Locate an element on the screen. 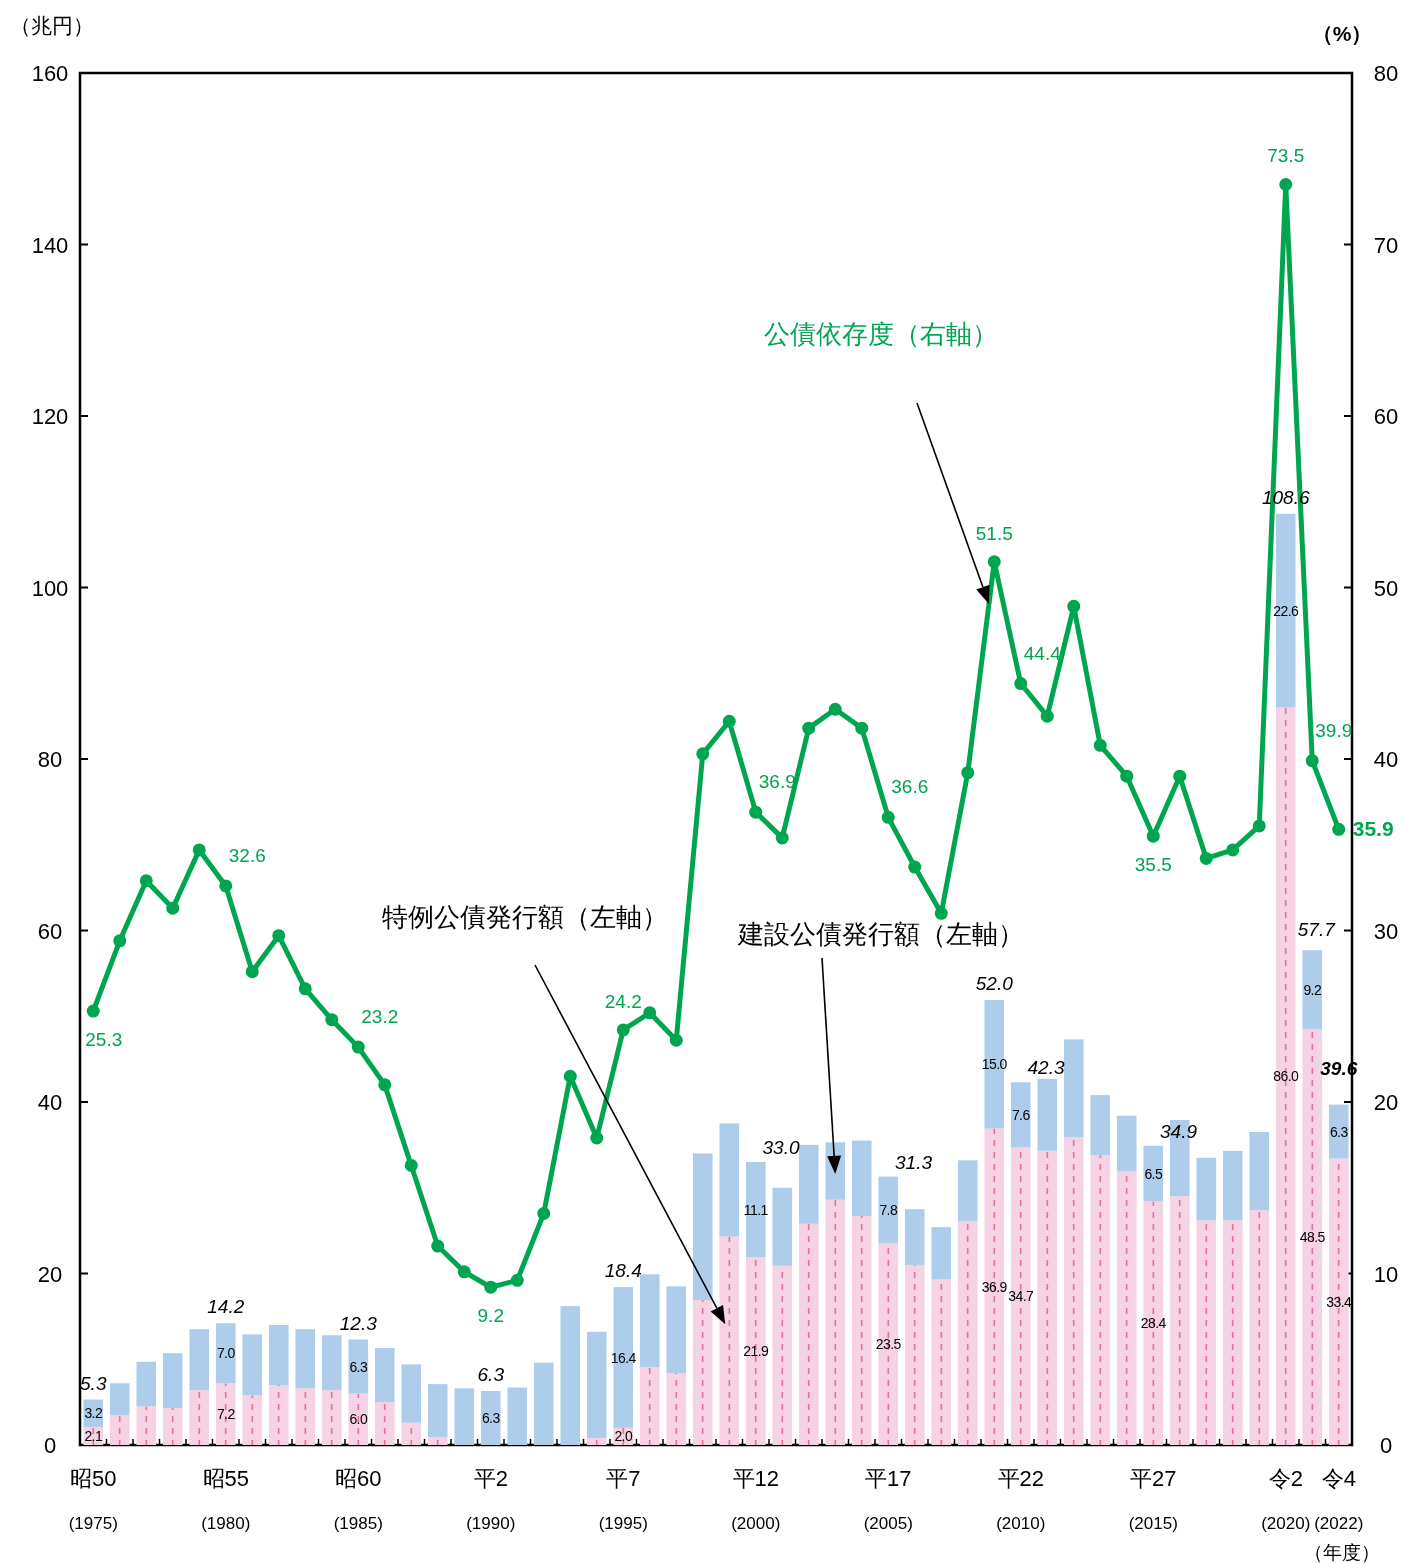 Image resolution: width=1405 pixels, height=1563 pixels. data-label: 3.2 is located at coordinates (93, 1413).